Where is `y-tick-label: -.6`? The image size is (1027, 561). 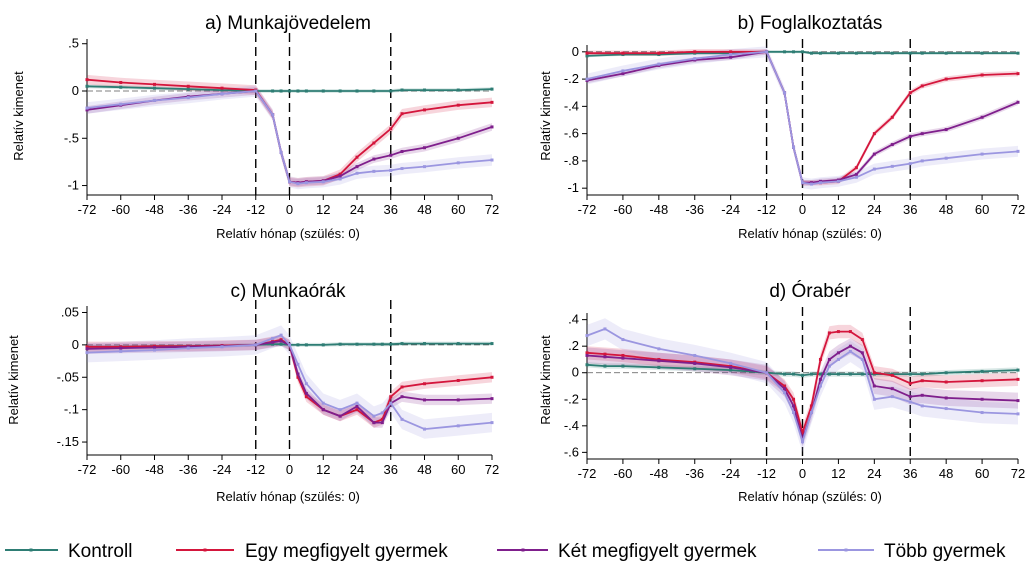 y-tick-label: -.6 is located at coordinates (571, 451).